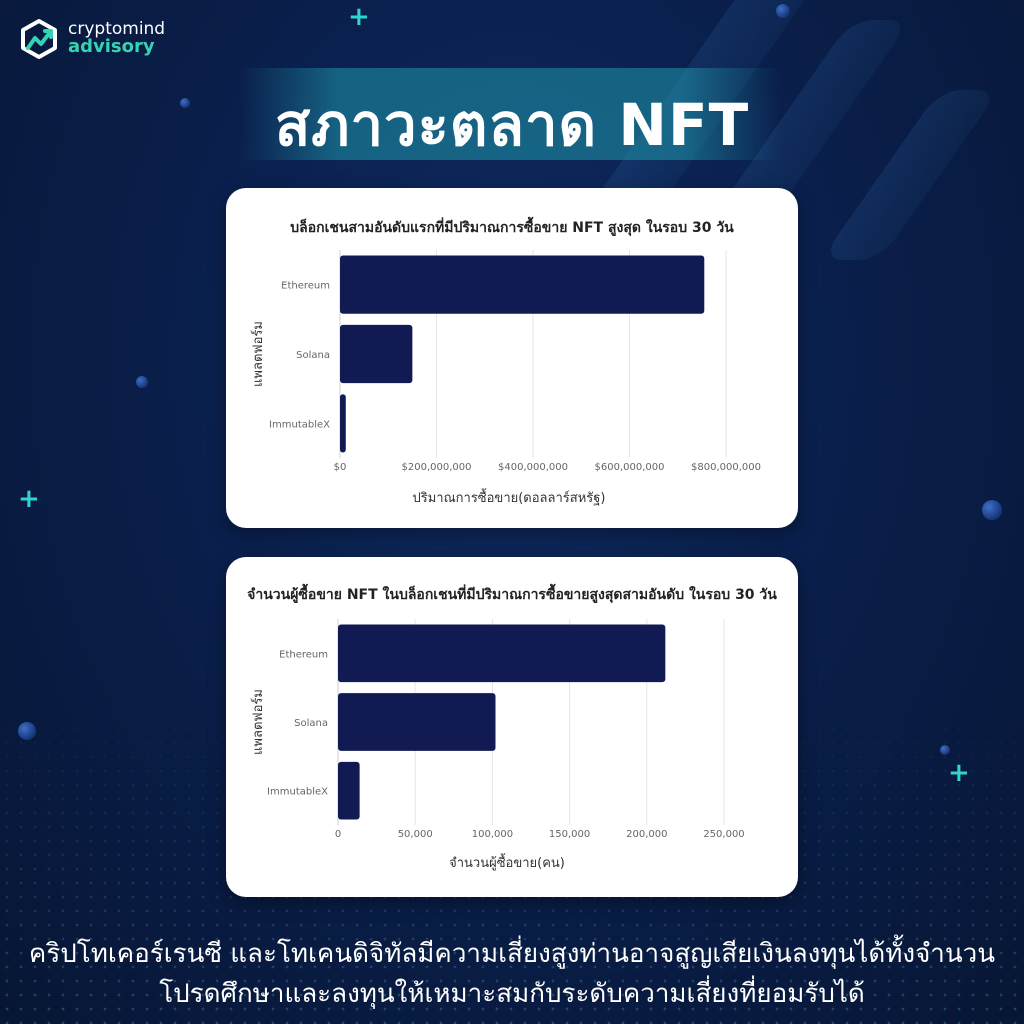 This screenshot has width=1024, height=1024. I want to click on x-tick-label: 50,000, so click(415, 834).